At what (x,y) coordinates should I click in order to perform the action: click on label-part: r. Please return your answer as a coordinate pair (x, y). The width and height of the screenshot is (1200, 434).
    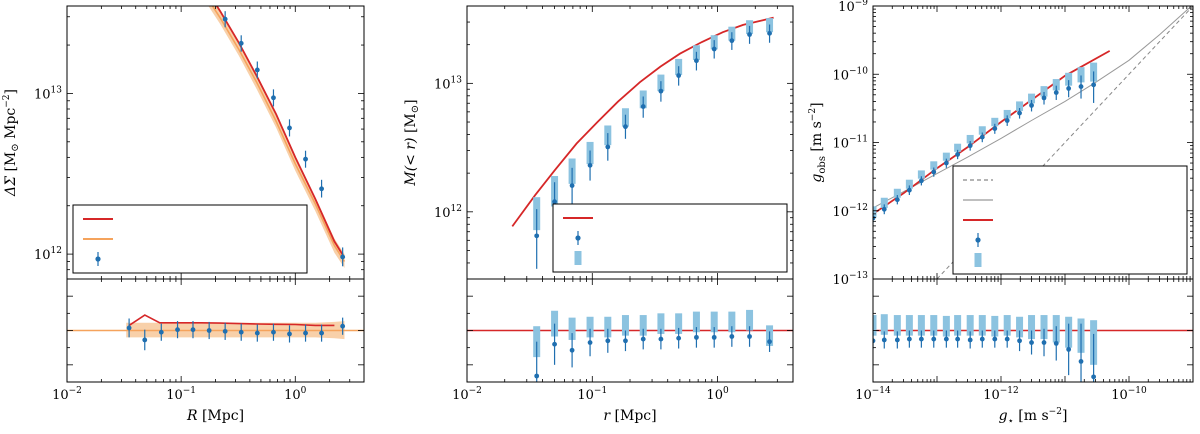
    Looking at the image, I should click on (607, 416).